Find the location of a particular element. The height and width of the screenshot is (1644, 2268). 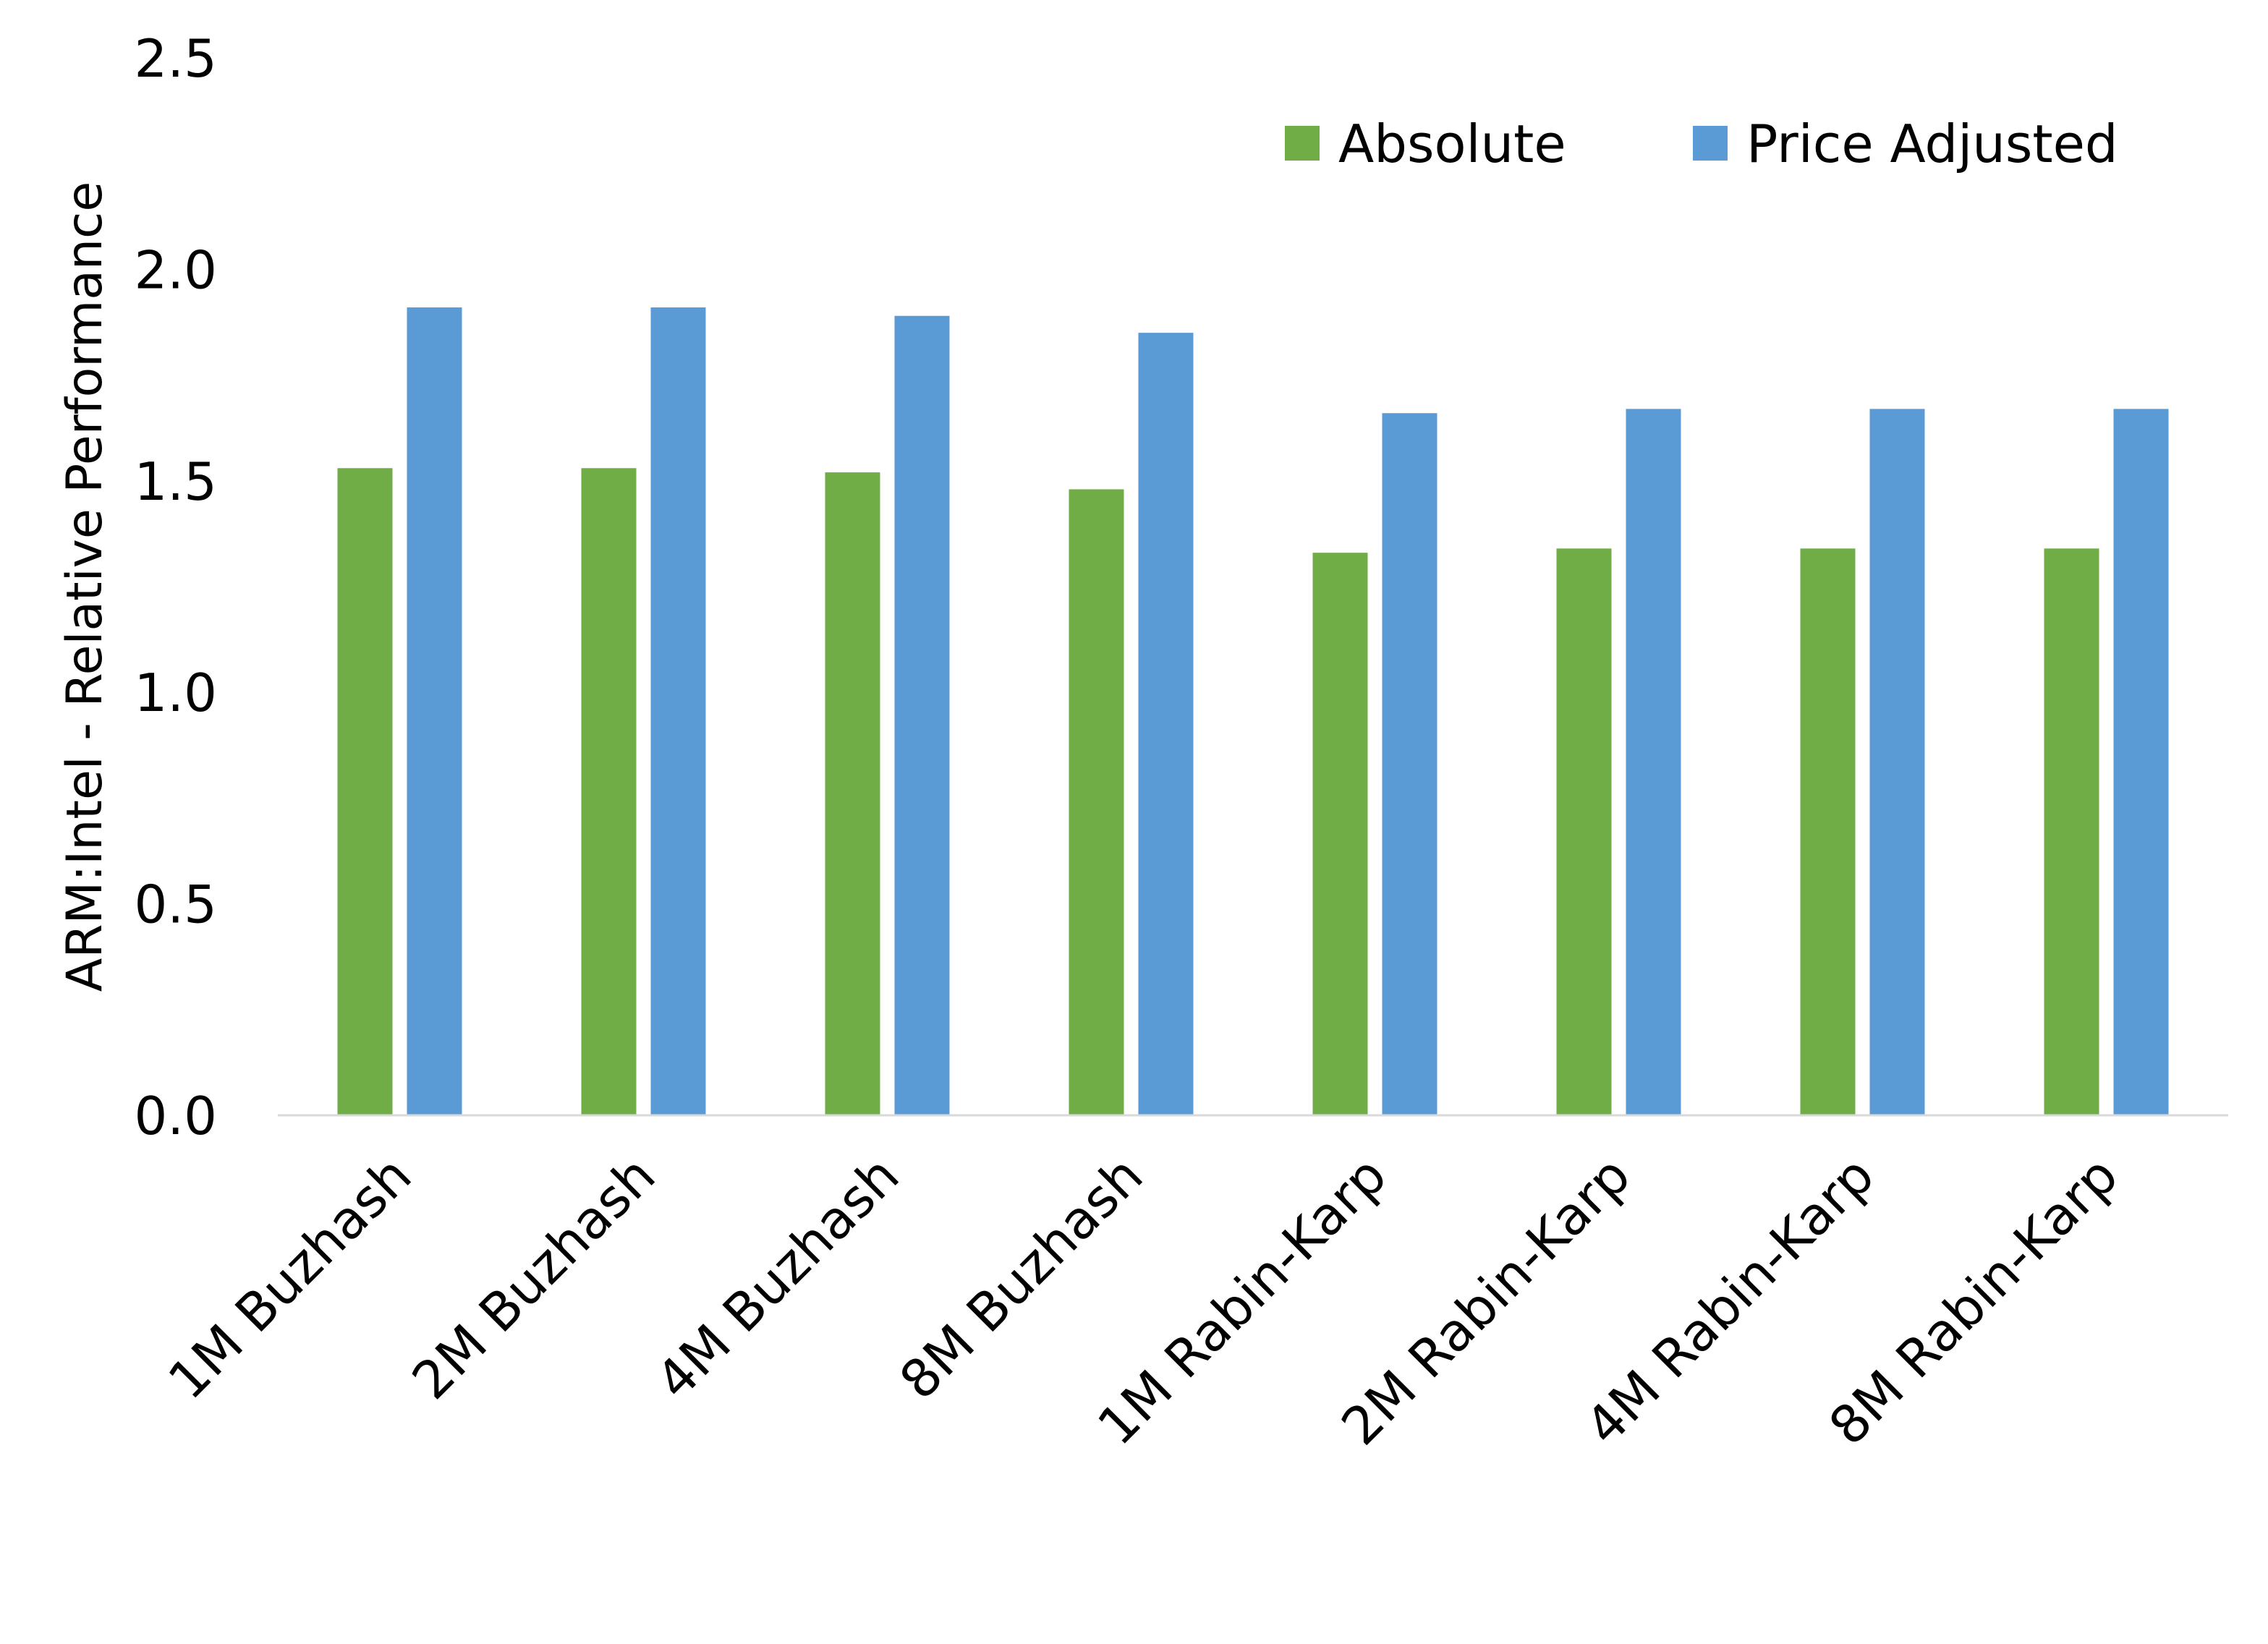

y-axis-ticks: 0.0 0.5 1.0 1.5 2.0 2.5 is located at coordinates (175, 587).